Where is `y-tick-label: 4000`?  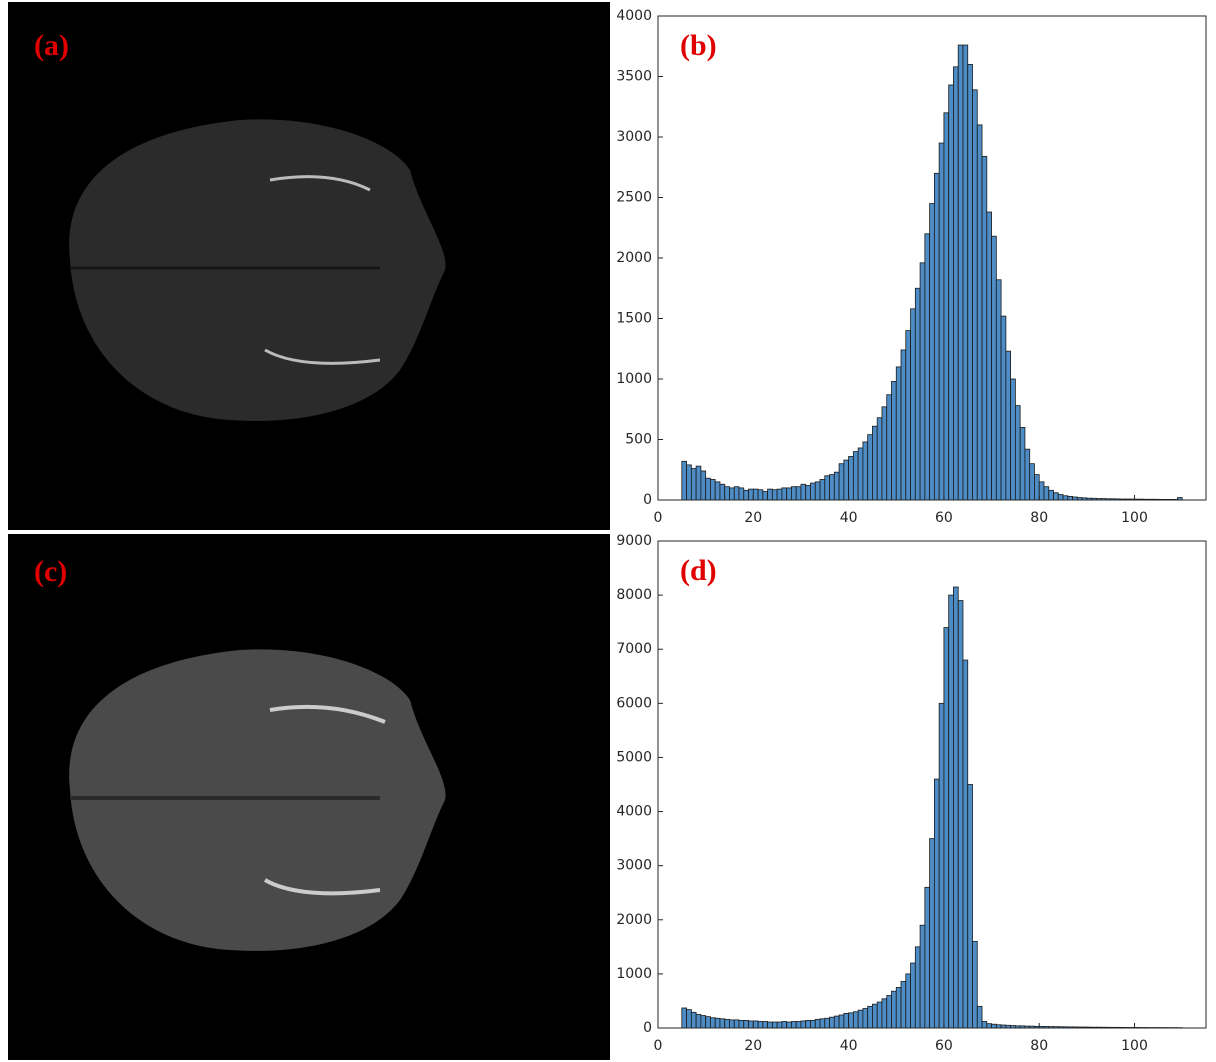
y-tick-label: 4000 is located at coordinates (634, 16).